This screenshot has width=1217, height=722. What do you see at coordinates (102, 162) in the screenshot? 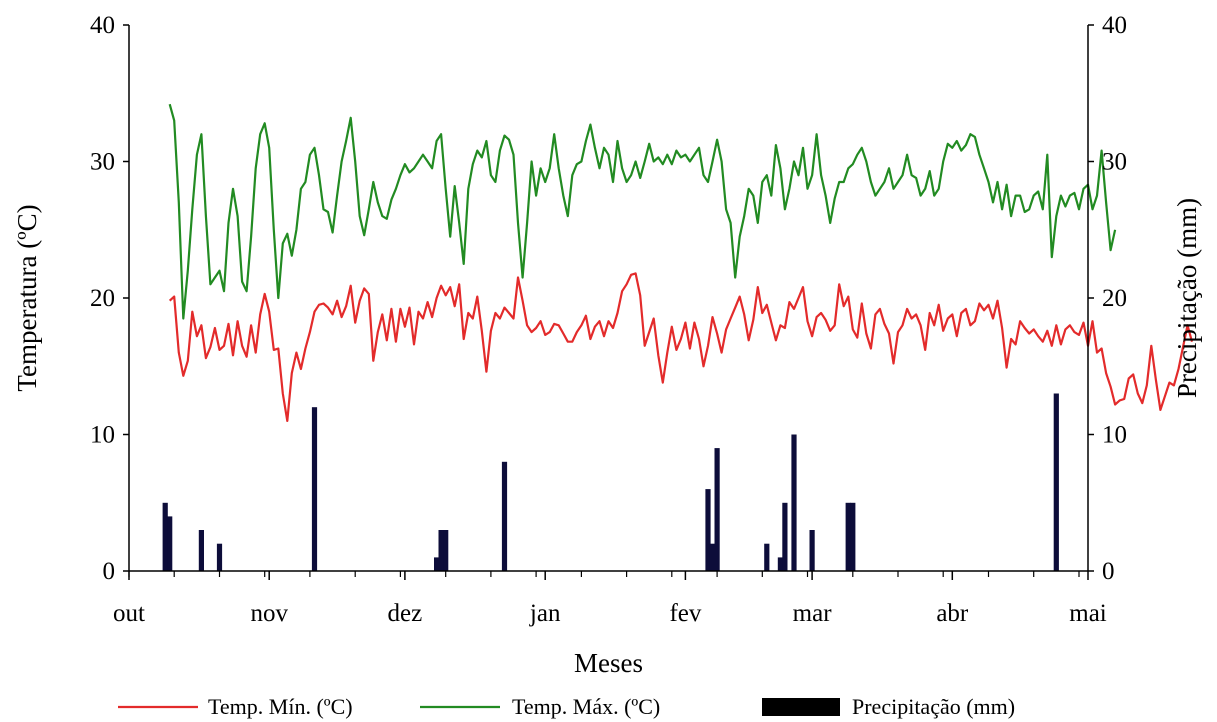
I see `y-left-tick-label: 30` at bounding box center [102, 162].